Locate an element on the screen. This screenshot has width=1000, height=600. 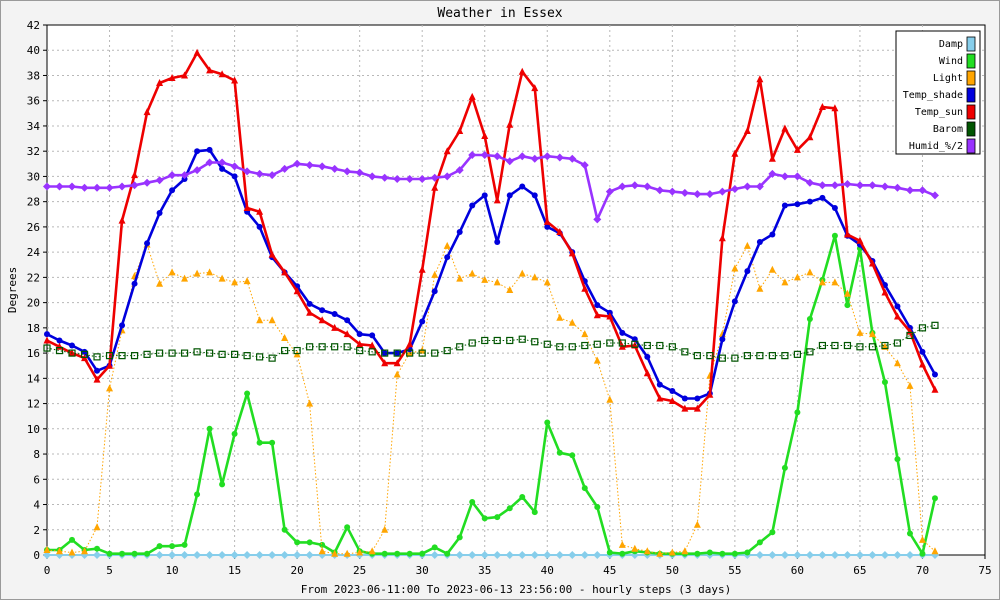
y-axis-label: Degrees is located at coordinates (12, 290).